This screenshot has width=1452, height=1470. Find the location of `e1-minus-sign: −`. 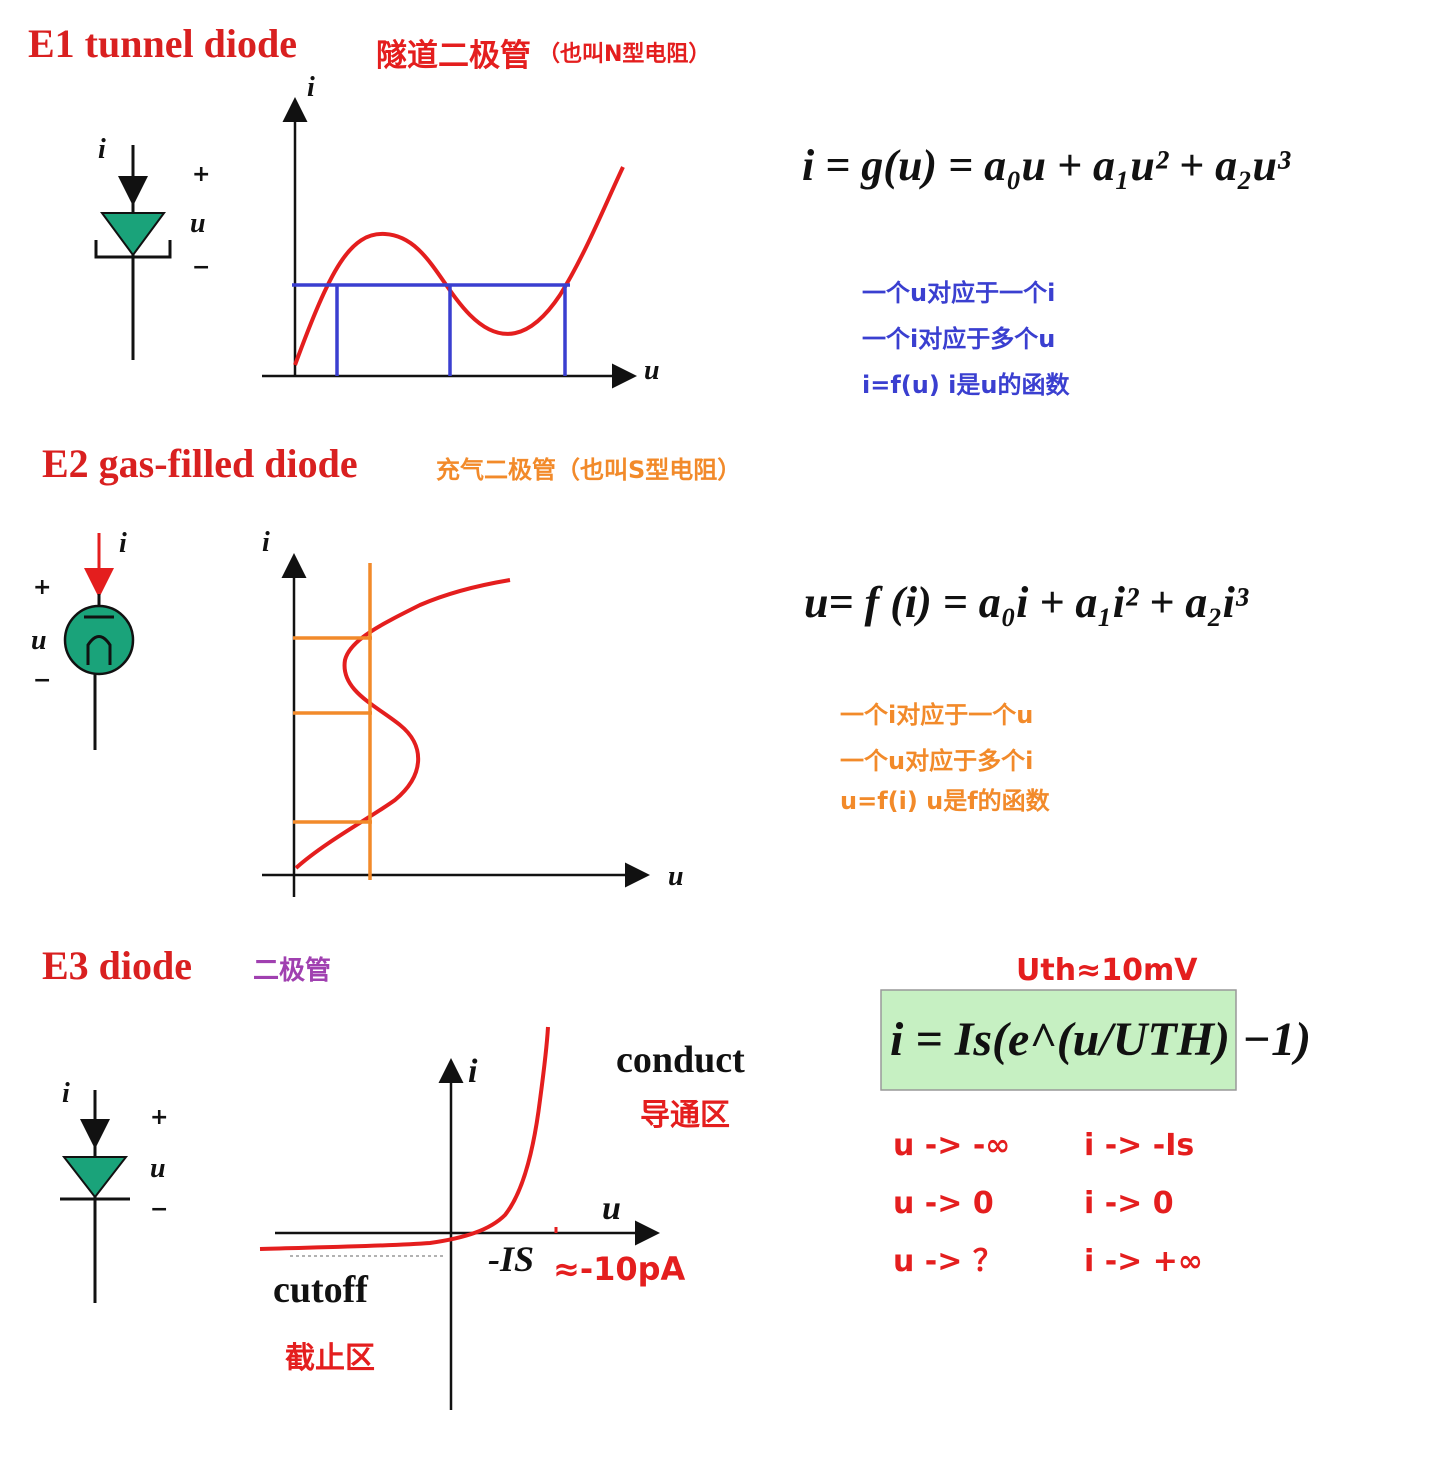

e1-minus-sign: − is located at coordinates (201, 267).